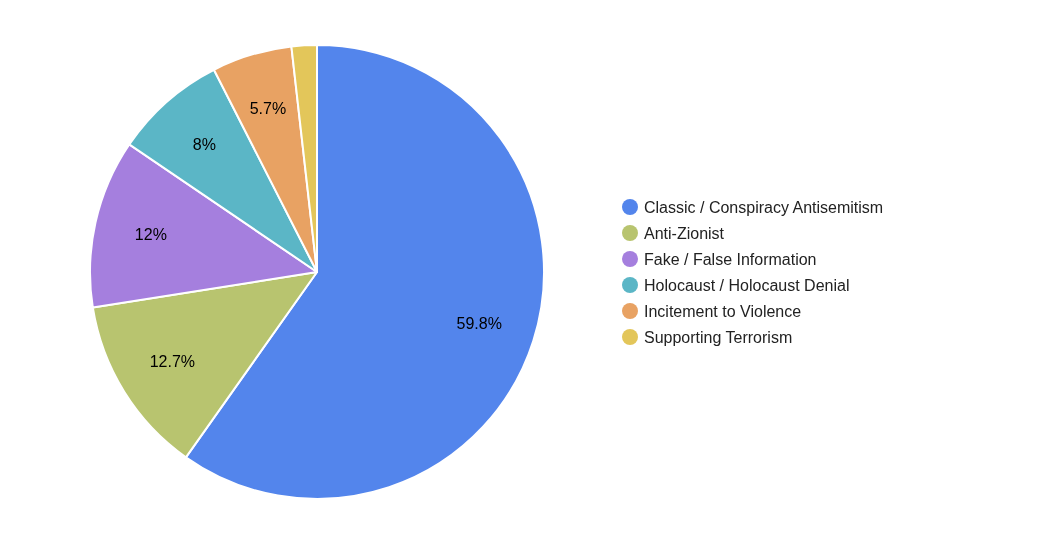 This screenshot has height=542, width=1040. Describe the element at coordinates (764, 207) in the screenshot. I see `legend-label: Classic / Conspiracy Antisemitism` at that location.